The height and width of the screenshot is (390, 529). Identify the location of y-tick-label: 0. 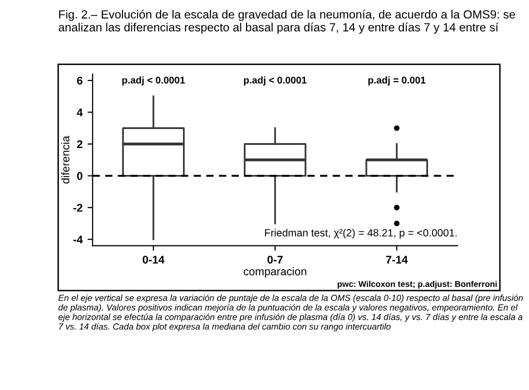
(79, 176).